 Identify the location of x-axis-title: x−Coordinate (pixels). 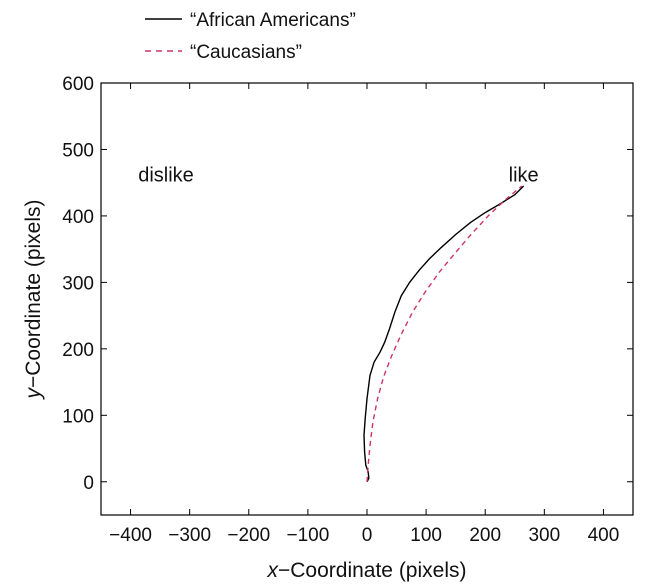
(366, 570).